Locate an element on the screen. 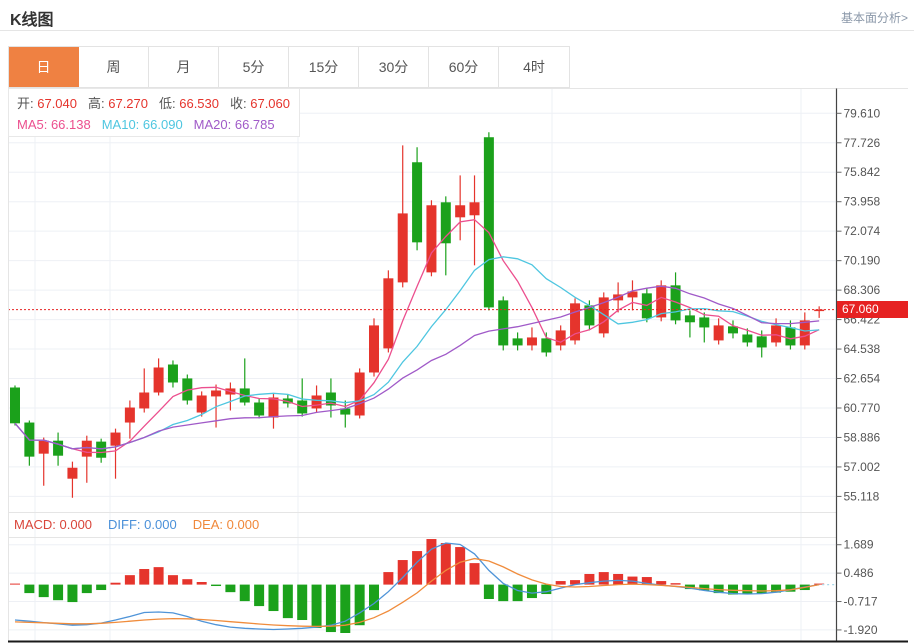 The image size is (914, 644). tab-4时: 4时 is located at coordinates (534, 67).